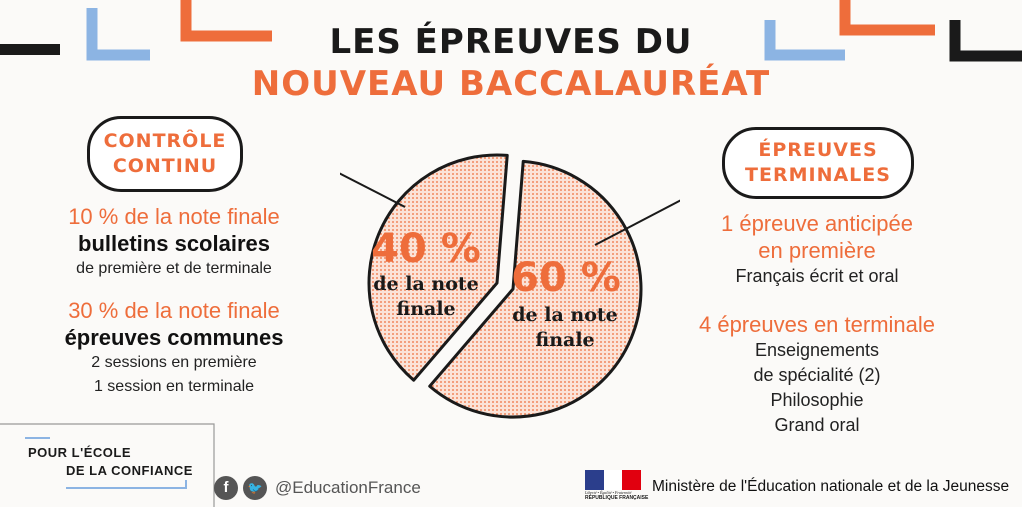  I want to click on slice-60-caption-line2: finale, so click(565, 340).